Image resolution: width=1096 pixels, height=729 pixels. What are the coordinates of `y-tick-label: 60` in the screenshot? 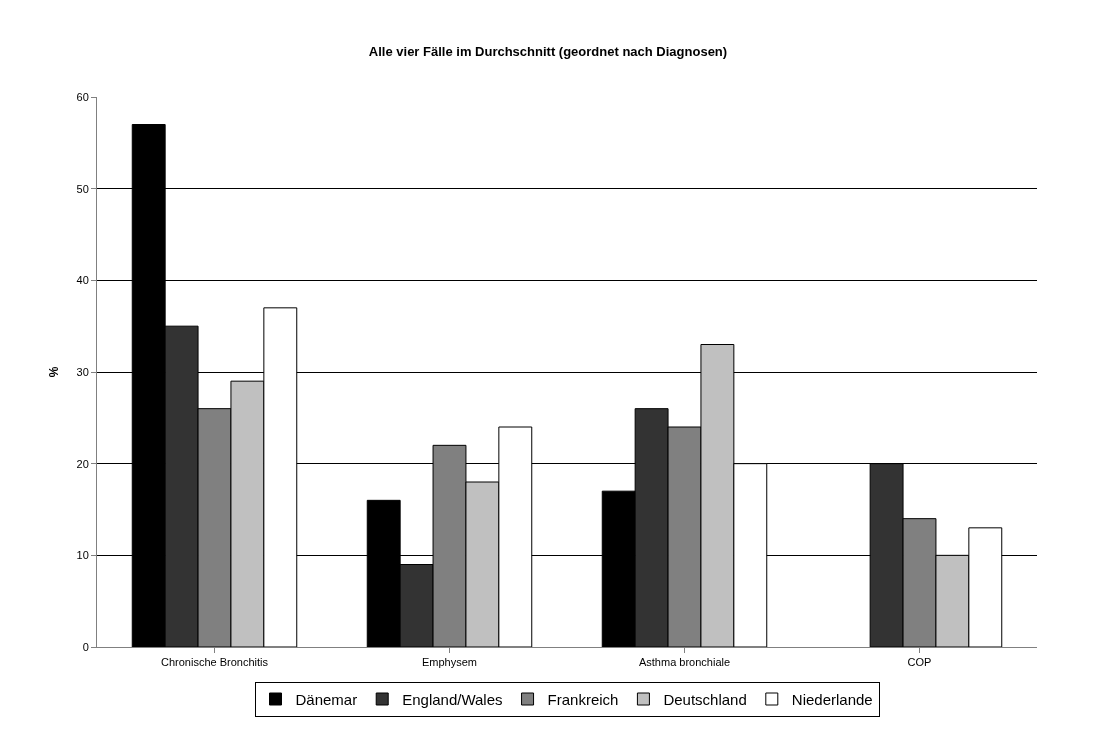 It's located at (82, 96).